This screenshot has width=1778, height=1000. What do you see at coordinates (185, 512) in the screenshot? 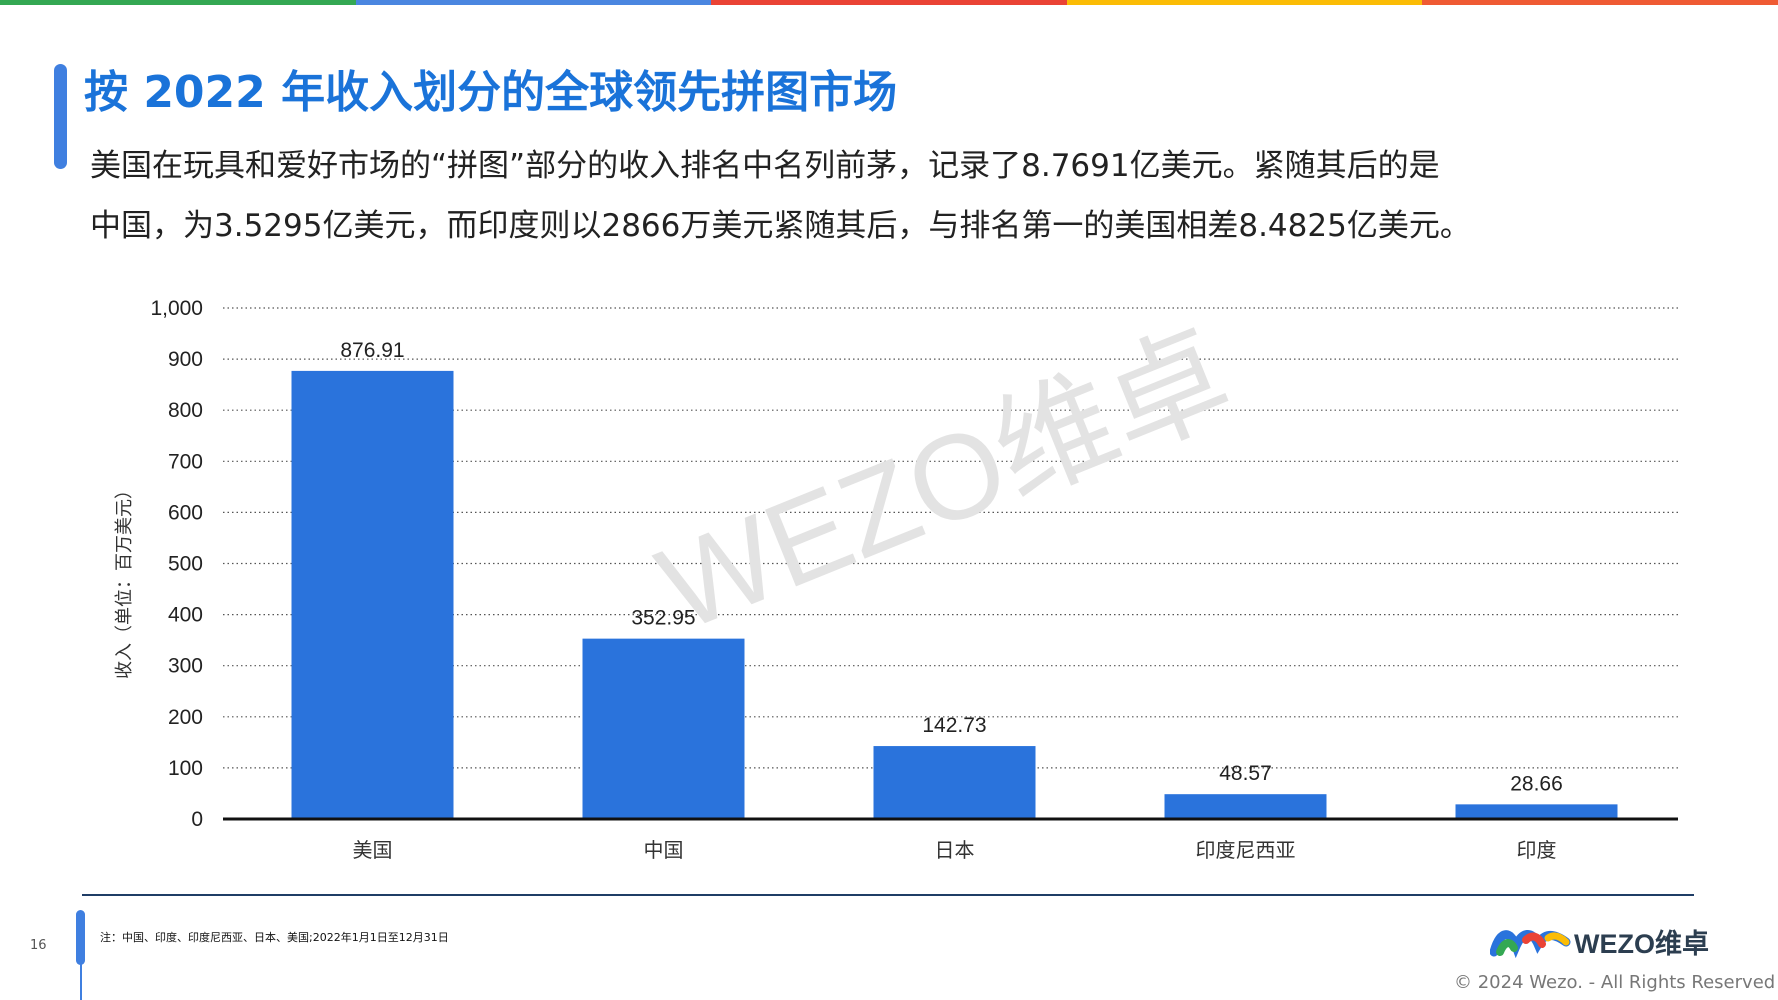
I see `y-tick-label: 600` at bounding box center [185, 512].